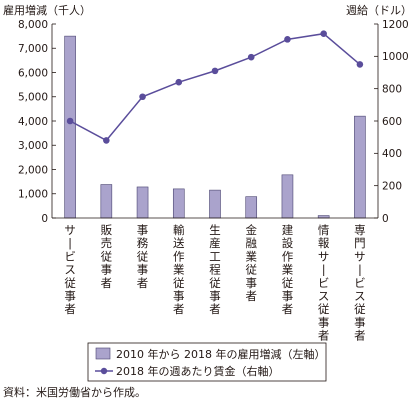 The height and width of the screenshot is (400, 415). What do you see at coordinates (104, 371) in the screenshot?
I see `legend-line-marker` at bounding box center [104, 371].